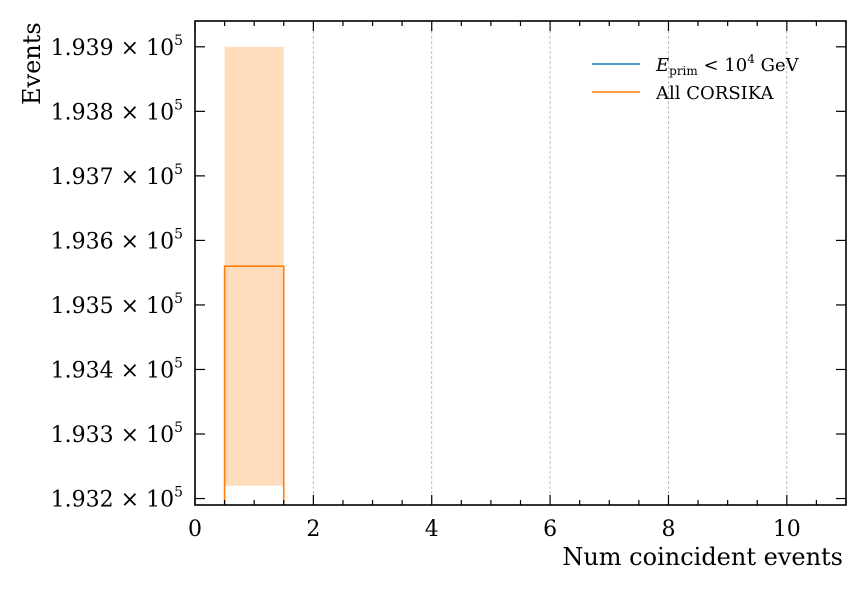  Describe the element at coordinates (117, 369) in the screenshot. I see `y-tick-label: 1.934 × 10⁵` at that location.